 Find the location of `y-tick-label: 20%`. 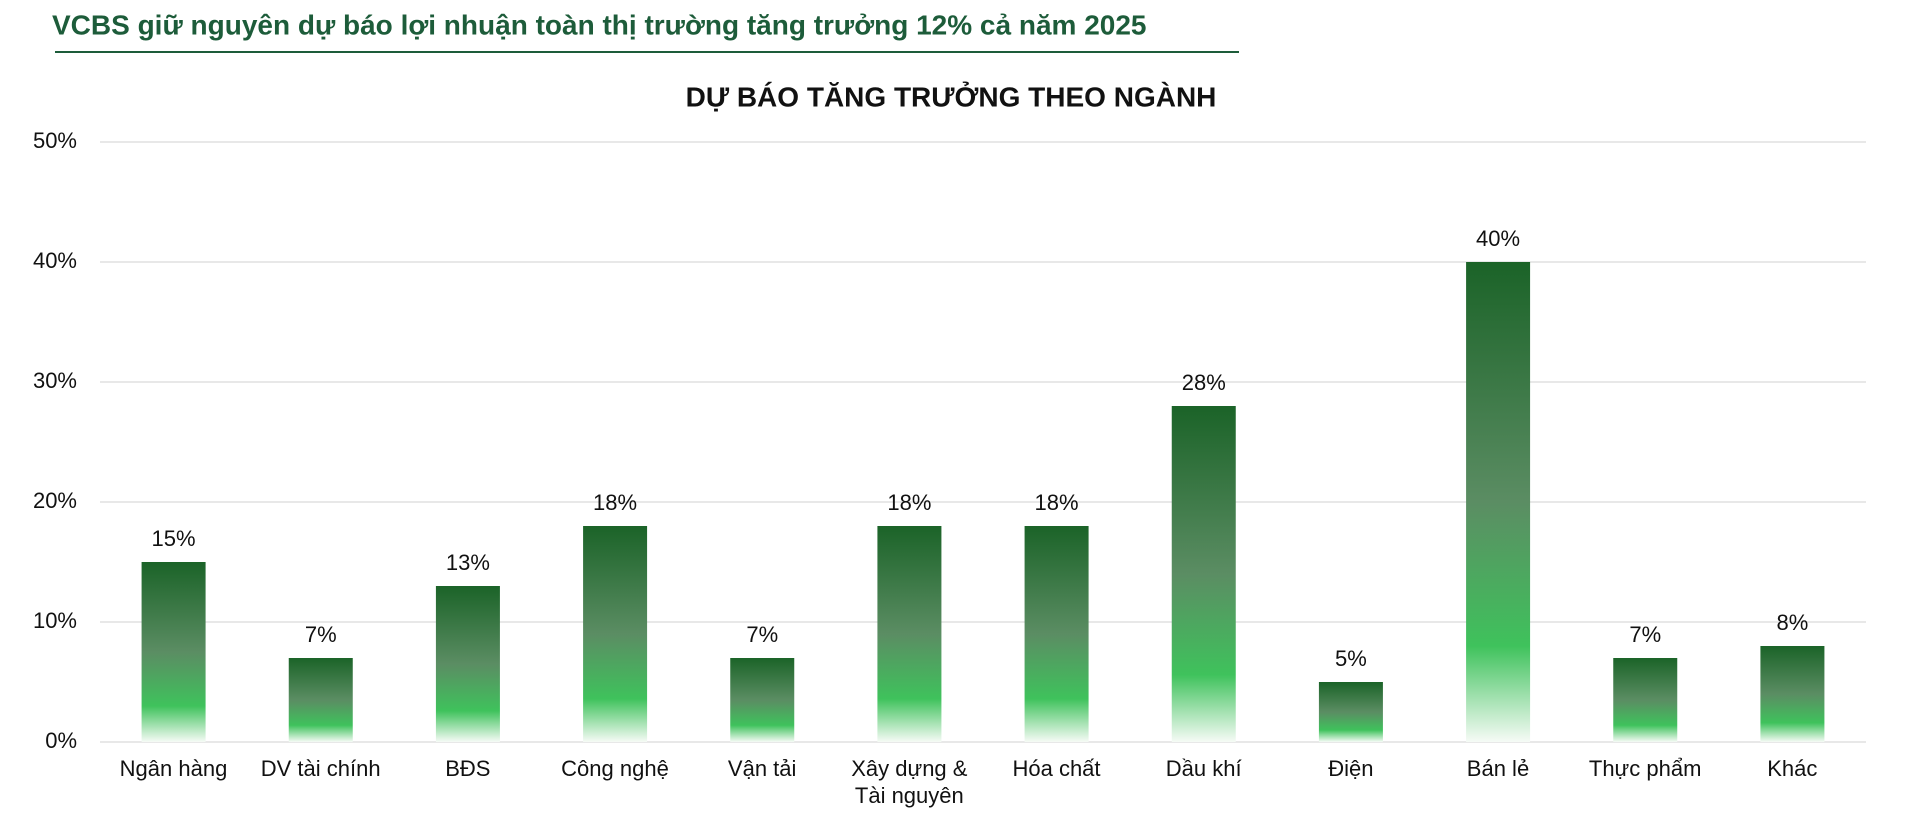

y-tick-label: 20% is located at coordinates (55, 500).